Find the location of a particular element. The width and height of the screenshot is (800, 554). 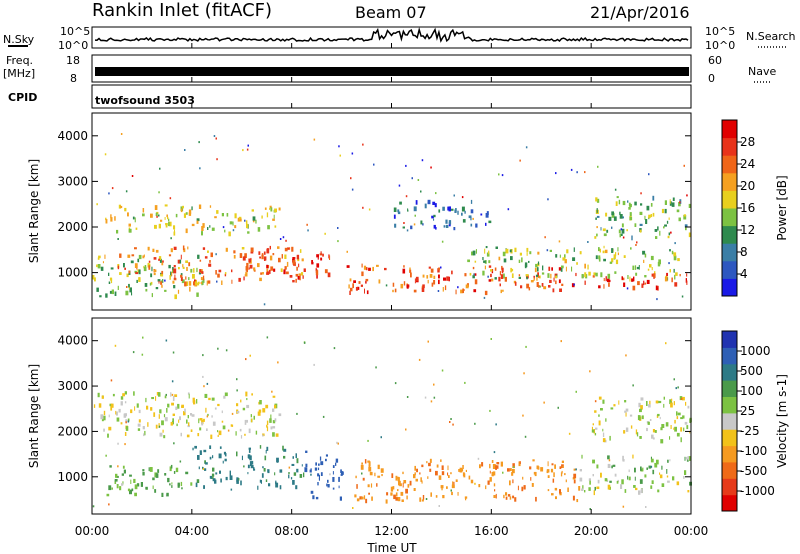

colorbar-tick-label: 500 is located at coordinates (751, 371).